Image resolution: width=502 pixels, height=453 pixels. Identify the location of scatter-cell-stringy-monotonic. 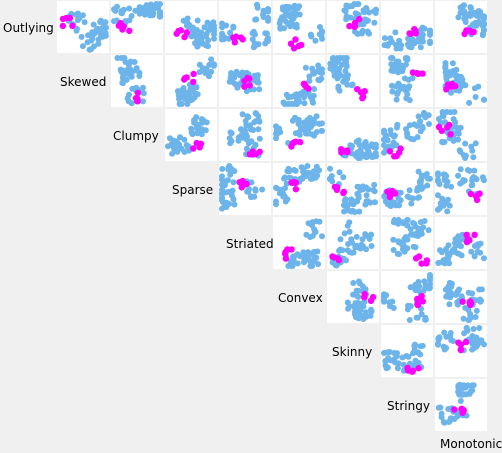
(461, 405).